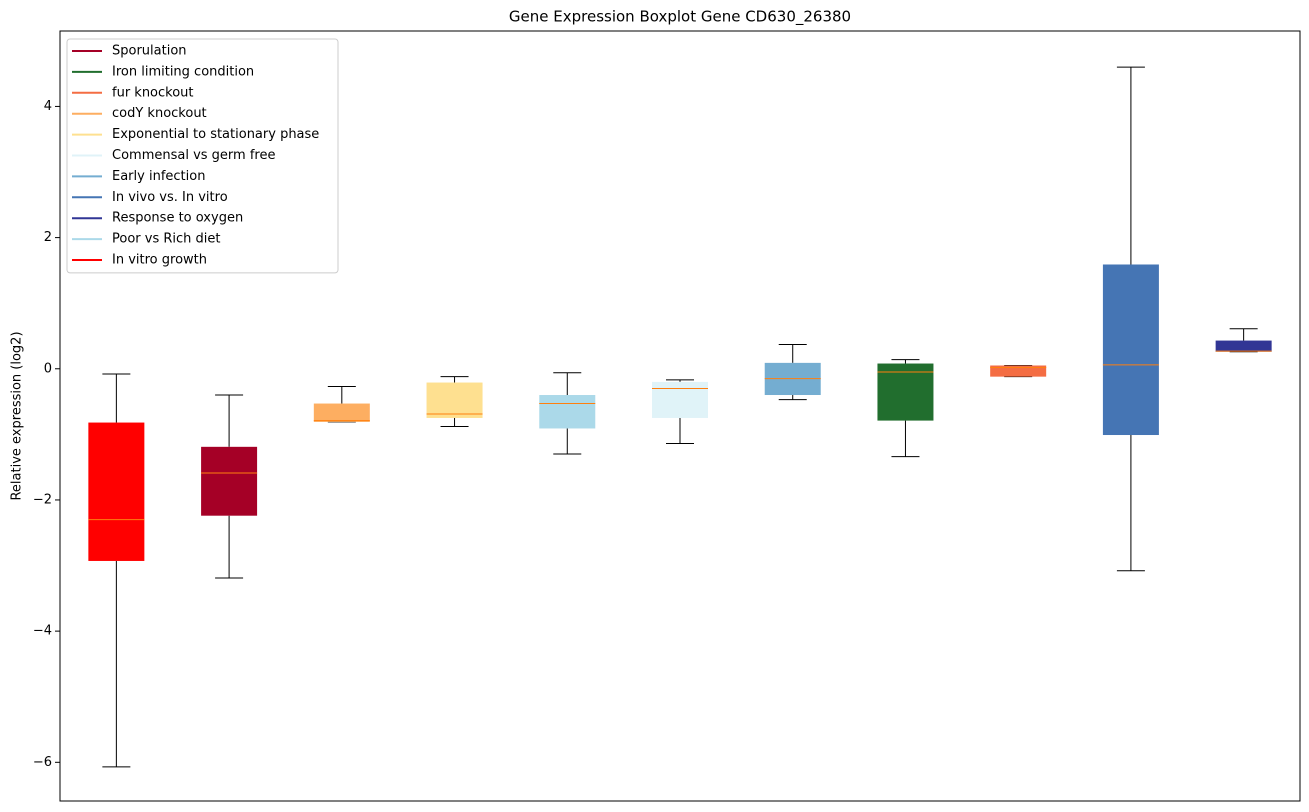 The height and width of the screenshot is (812, 1309). Describe the element at coordinates (42, 762) in the screenshot. I see `y-tick-label: −6` at that location.